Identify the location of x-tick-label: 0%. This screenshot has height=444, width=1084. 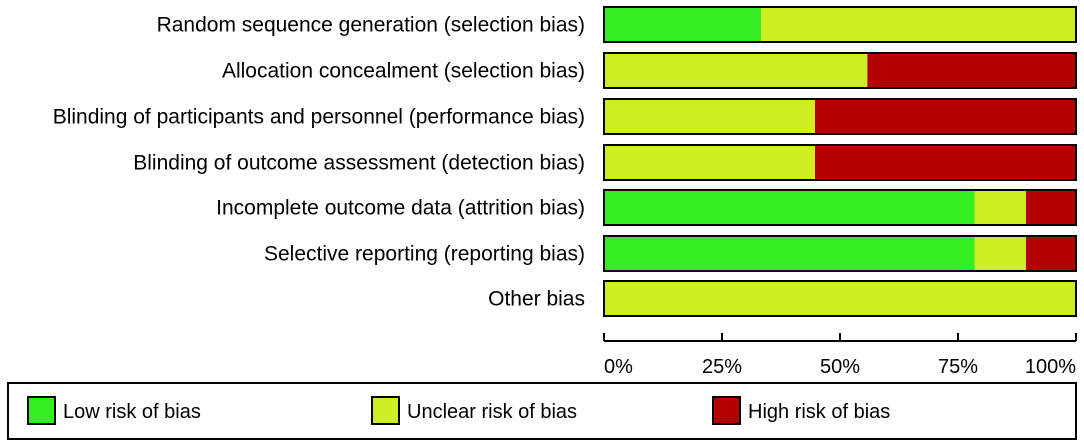
(618, 367).